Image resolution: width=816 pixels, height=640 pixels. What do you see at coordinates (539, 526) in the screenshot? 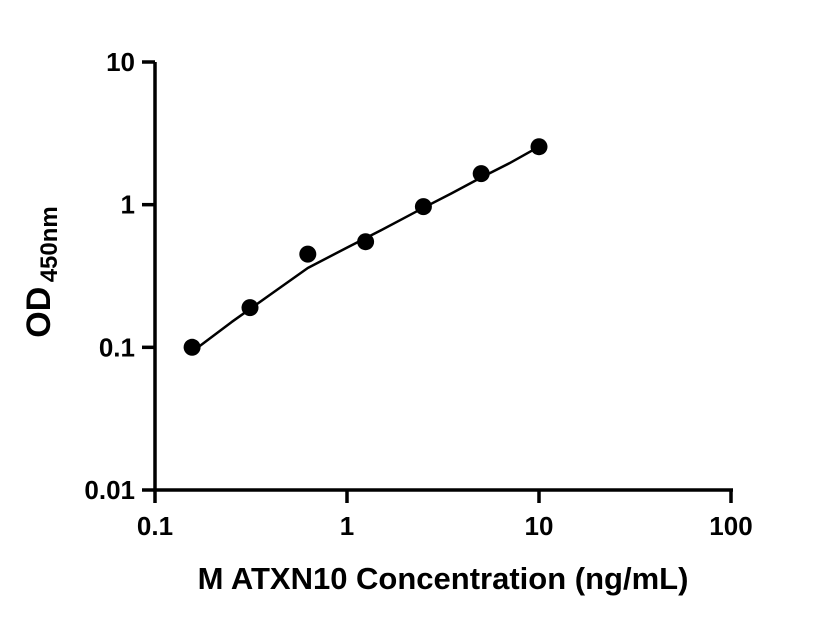
I see `x-tick-label: 10` at bounding box center [539, 526].